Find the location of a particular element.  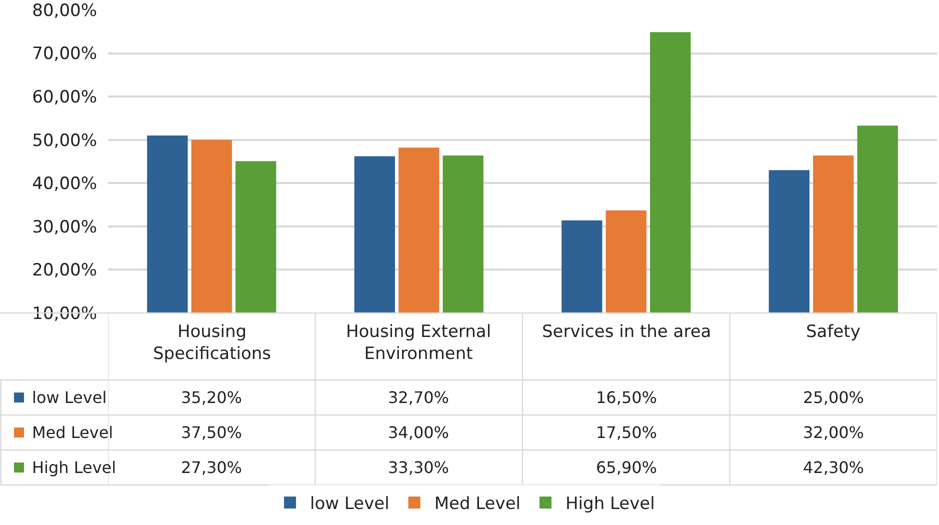

x-tick-label: Services in the area is located at coordinates (627, 332).